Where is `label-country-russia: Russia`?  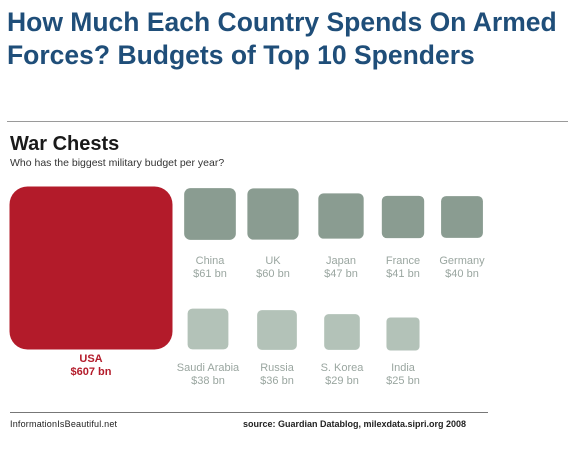 label-country-russia: Russia is located at coordinates (277, 368).